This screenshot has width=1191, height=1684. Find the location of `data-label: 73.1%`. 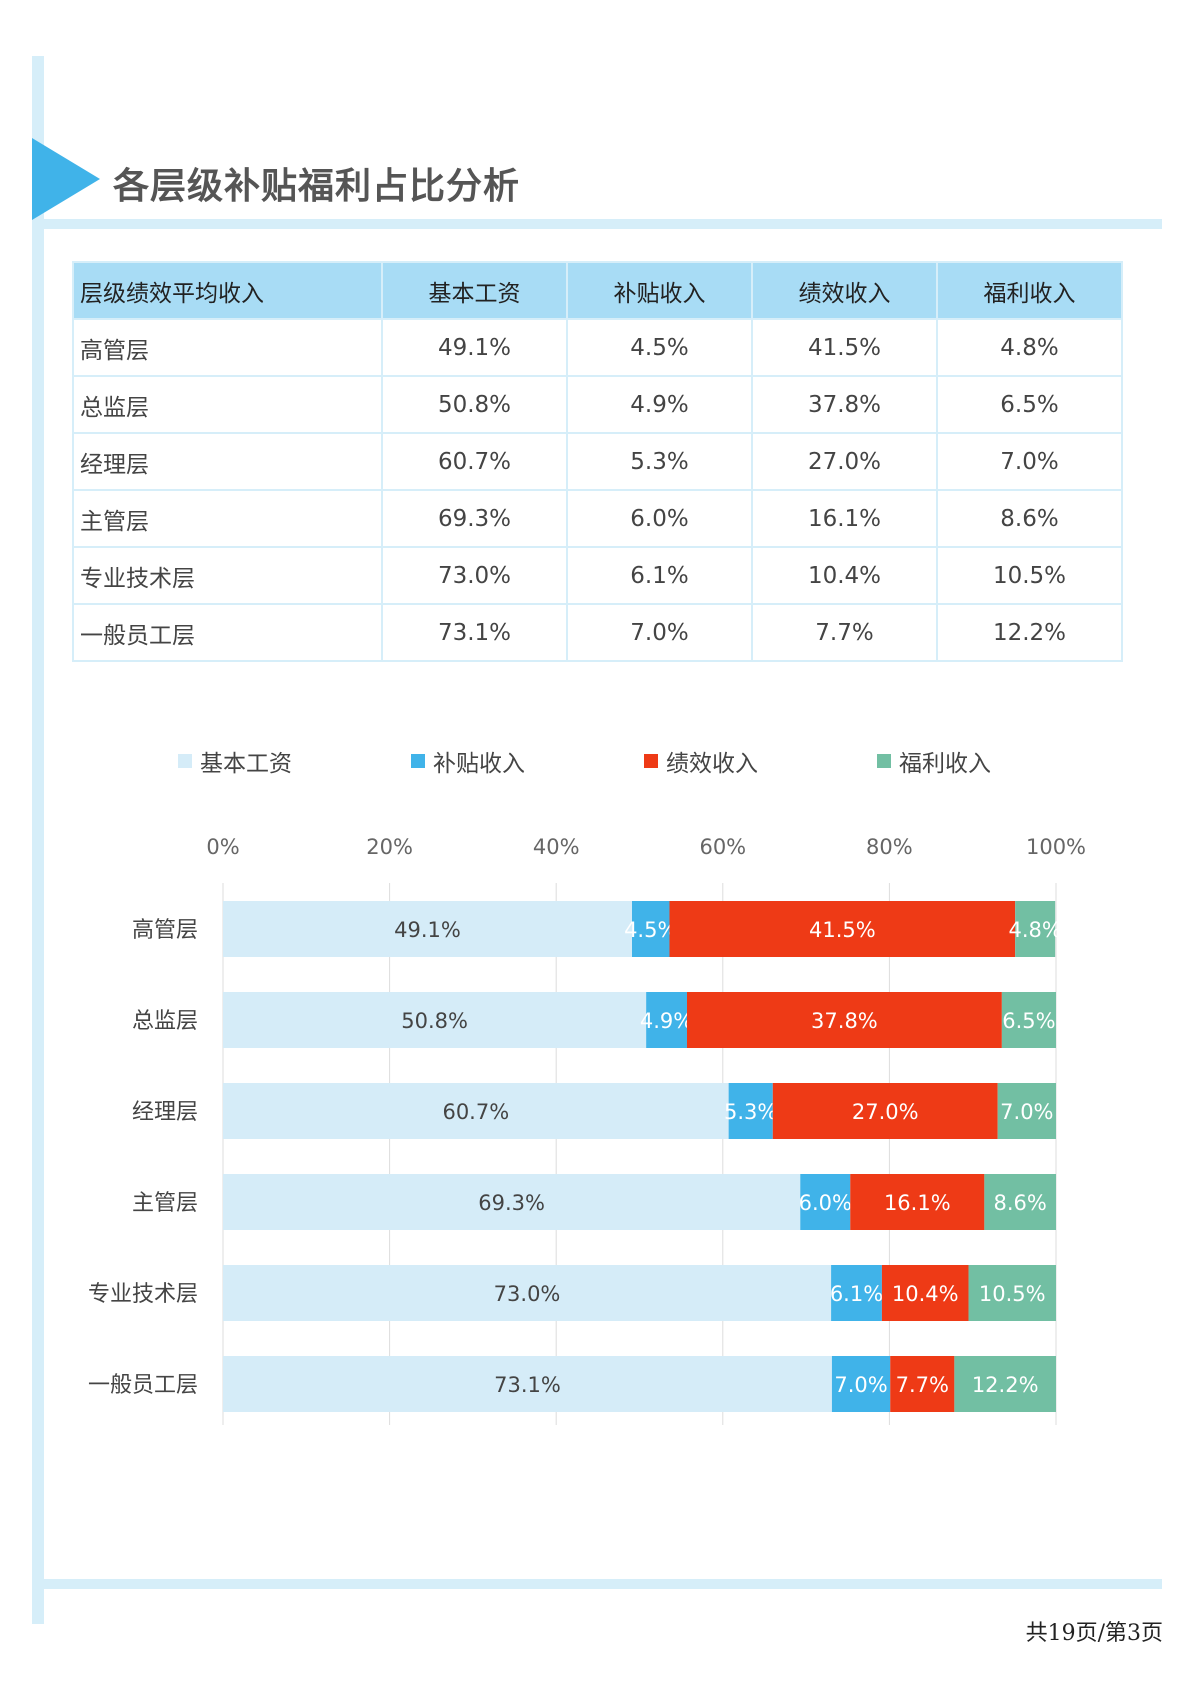

data-label: 73.1% is located at coordinates (527, 1385).